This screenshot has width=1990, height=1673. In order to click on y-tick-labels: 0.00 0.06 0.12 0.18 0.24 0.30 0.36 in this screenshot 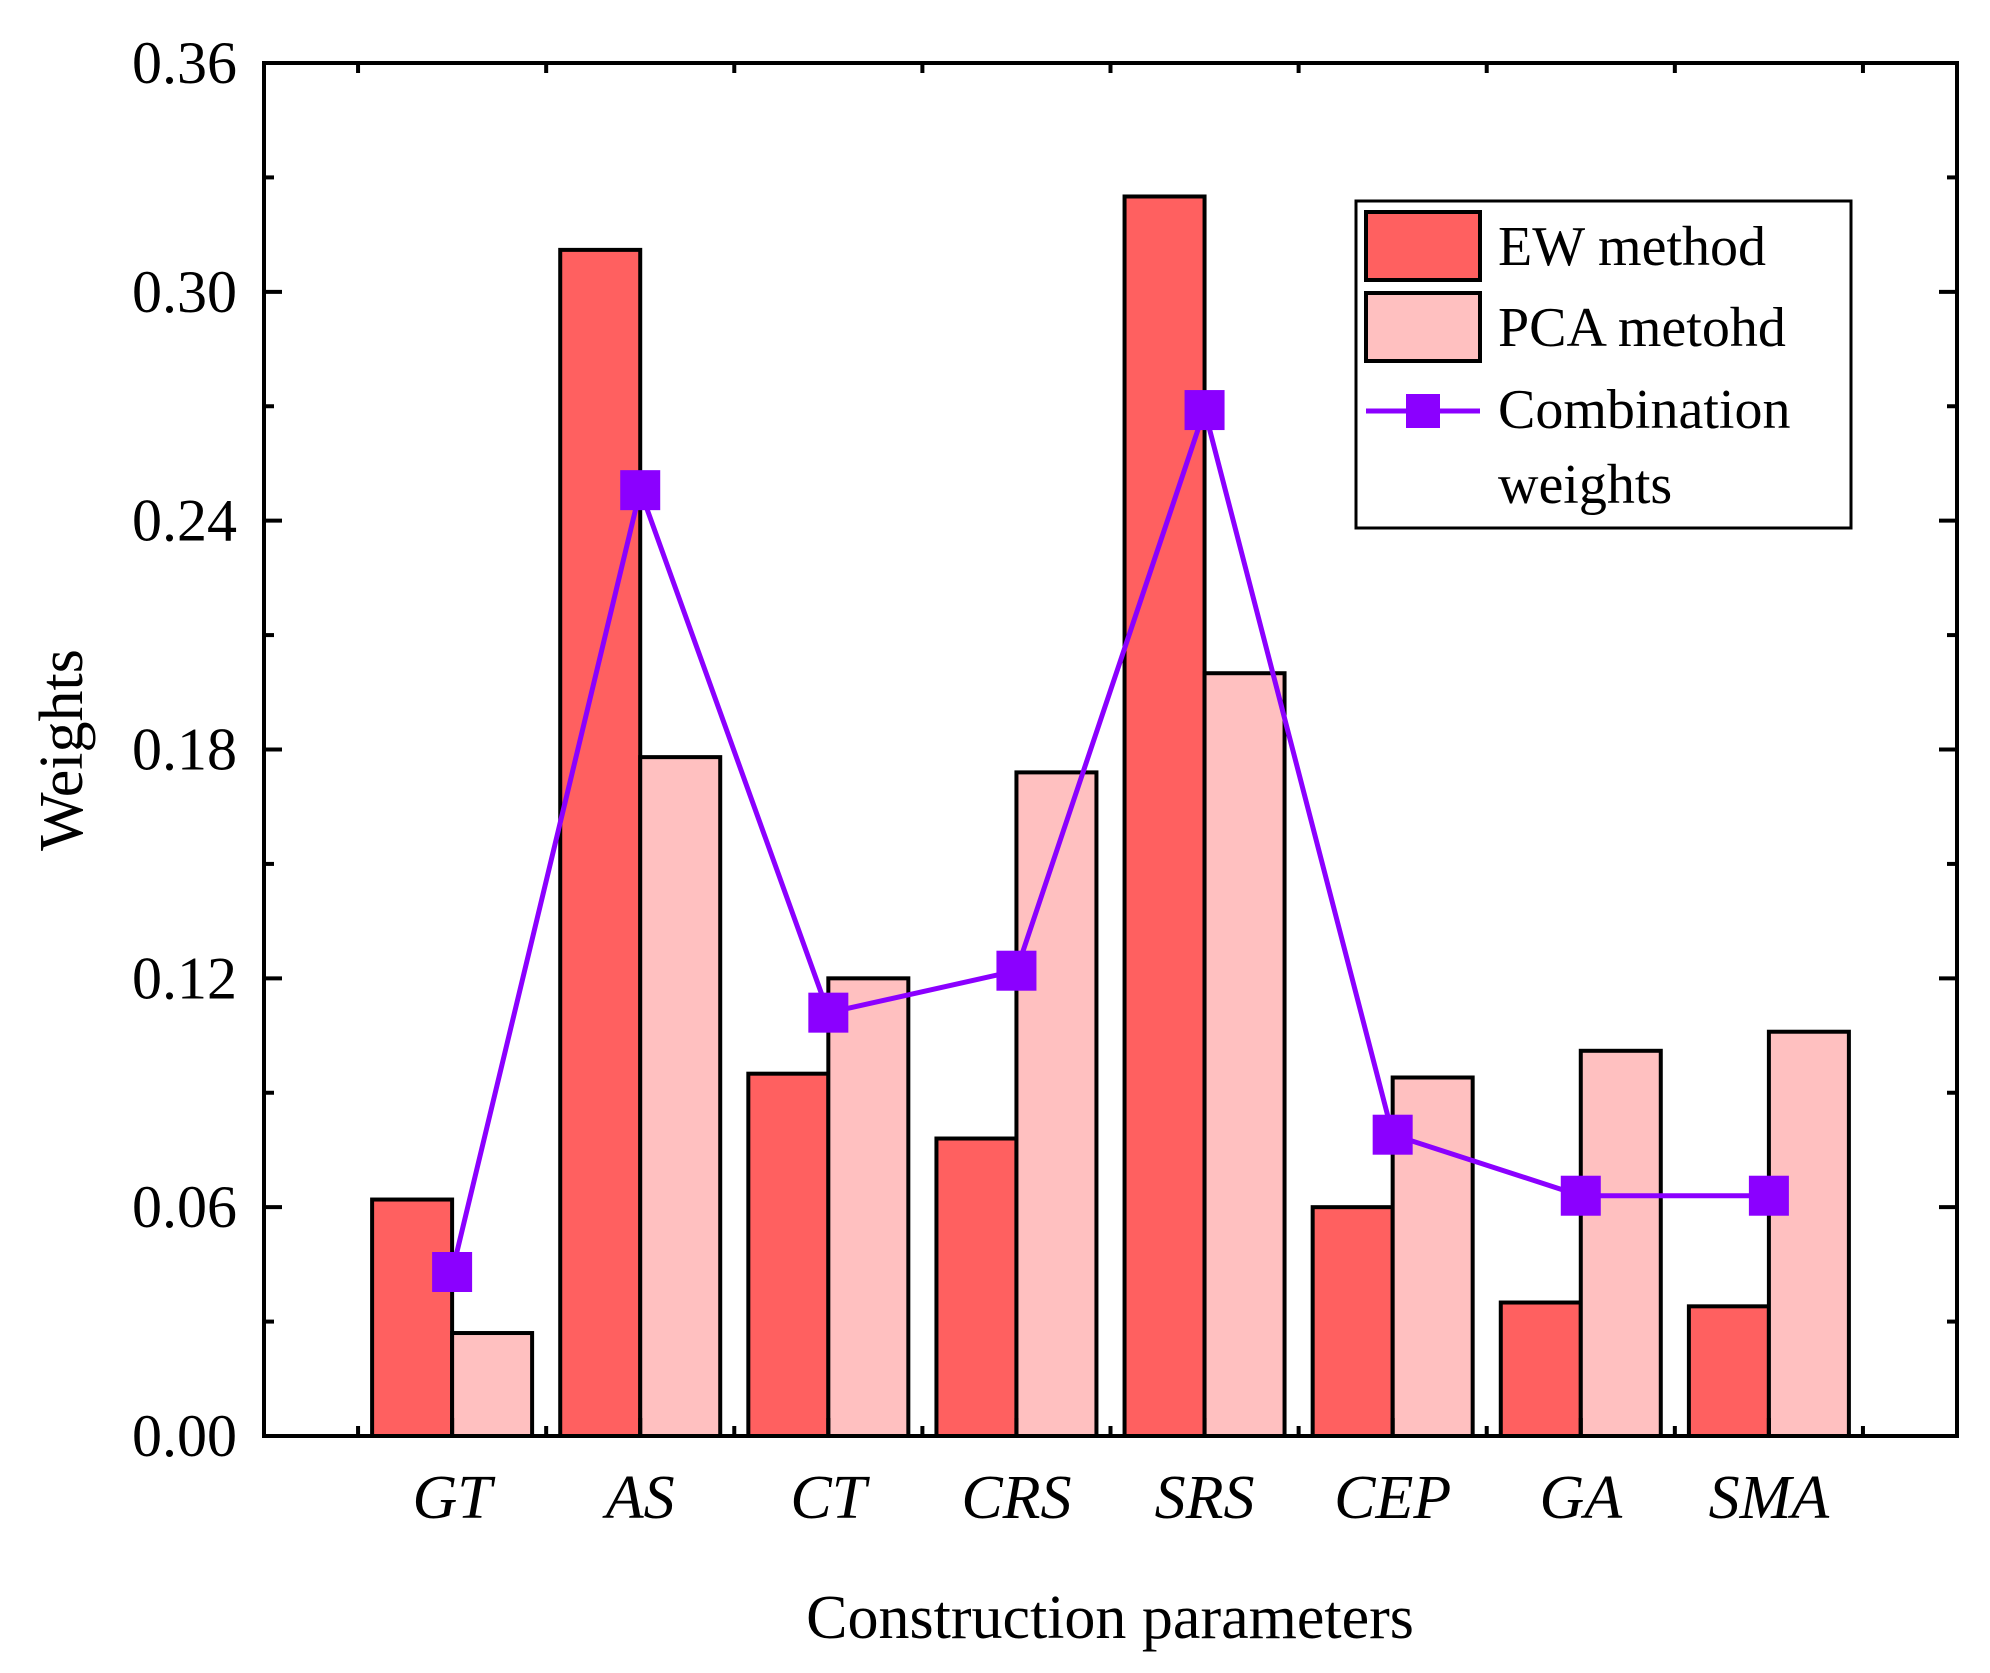, I will do `click(184, 749)`.